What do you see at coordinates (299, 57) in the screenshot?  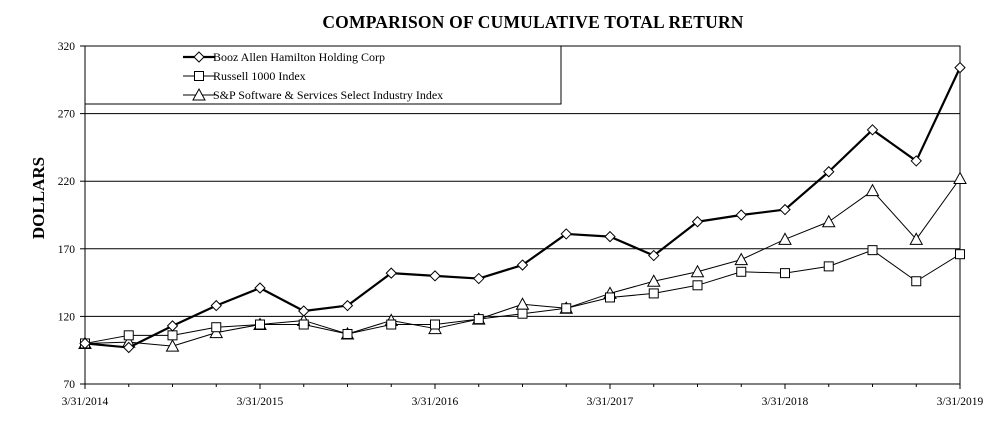 I see `legend-label-0: Booz Allen Hamilton Holding Corp` at bounding box center [299, 57].